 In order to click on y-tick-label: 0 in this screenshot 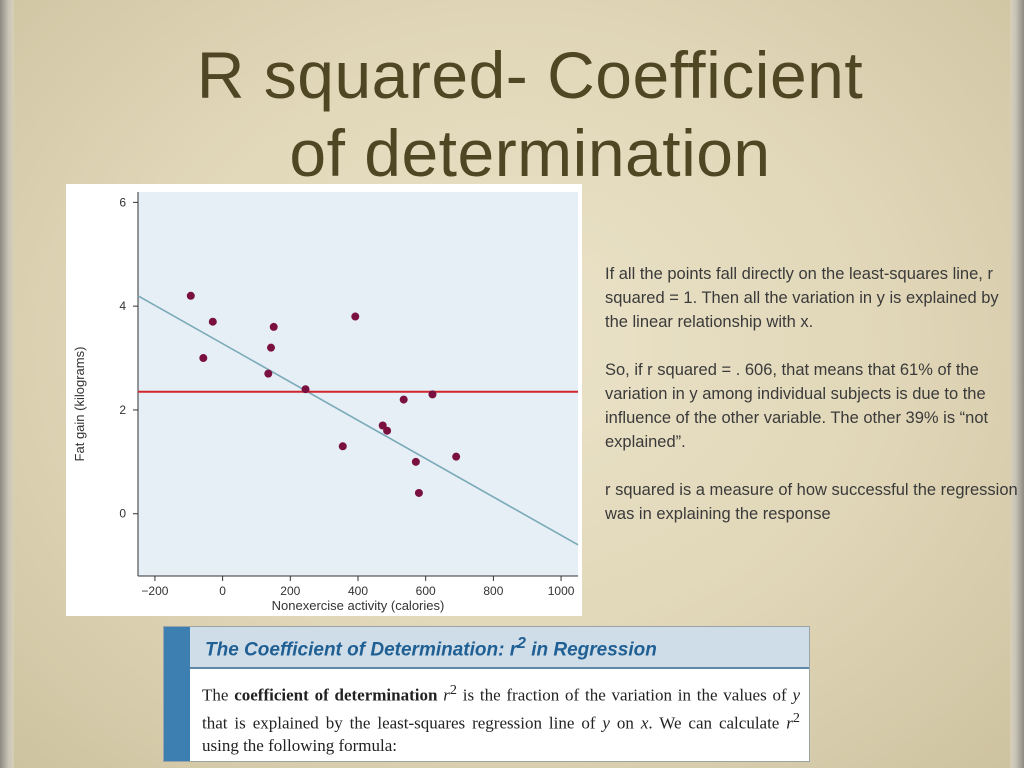, I will do `click(122, 514)`.